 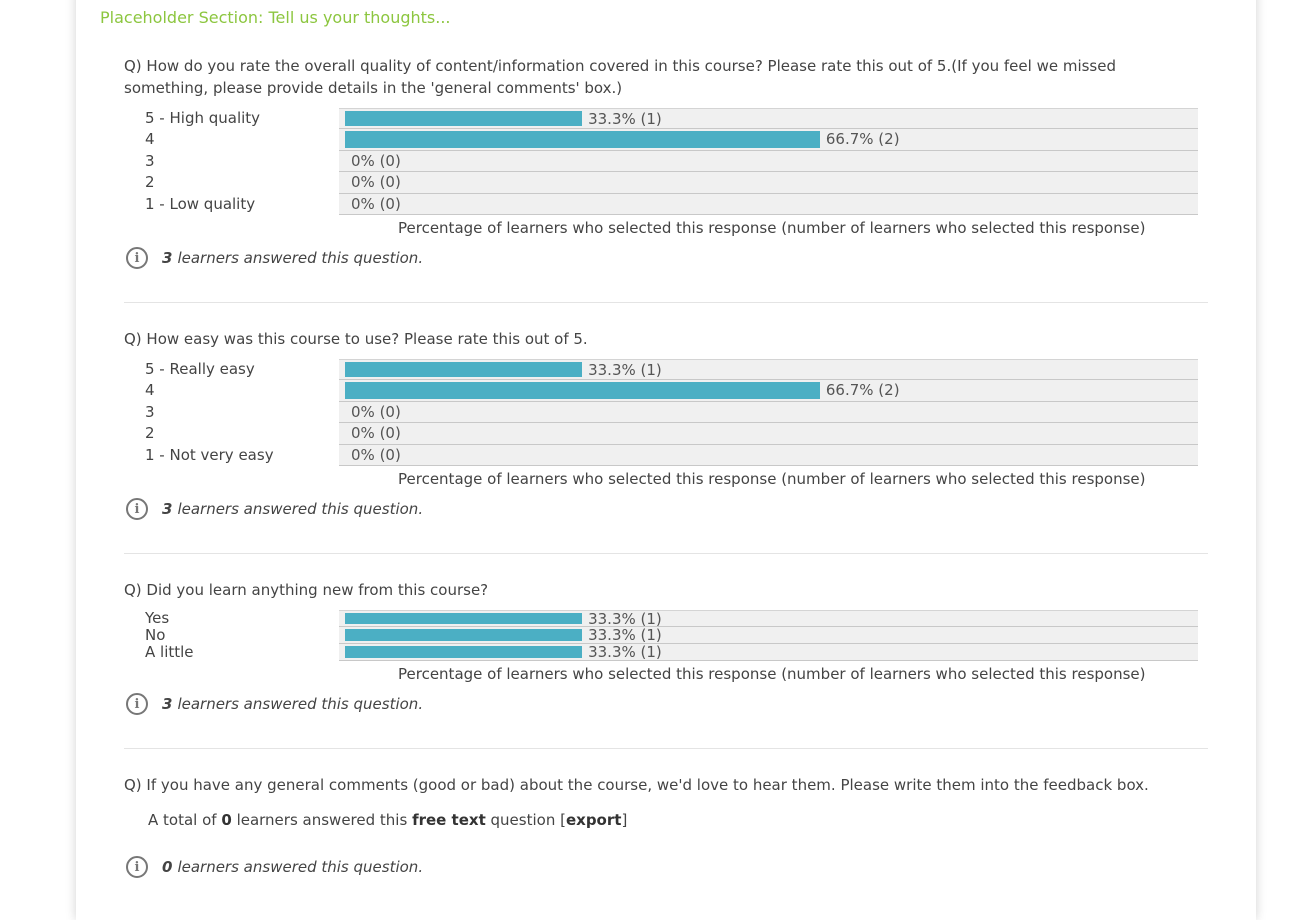 I want to click on chart-row: 5 - High quality 33.3% (1), so click(x=671, y=119).